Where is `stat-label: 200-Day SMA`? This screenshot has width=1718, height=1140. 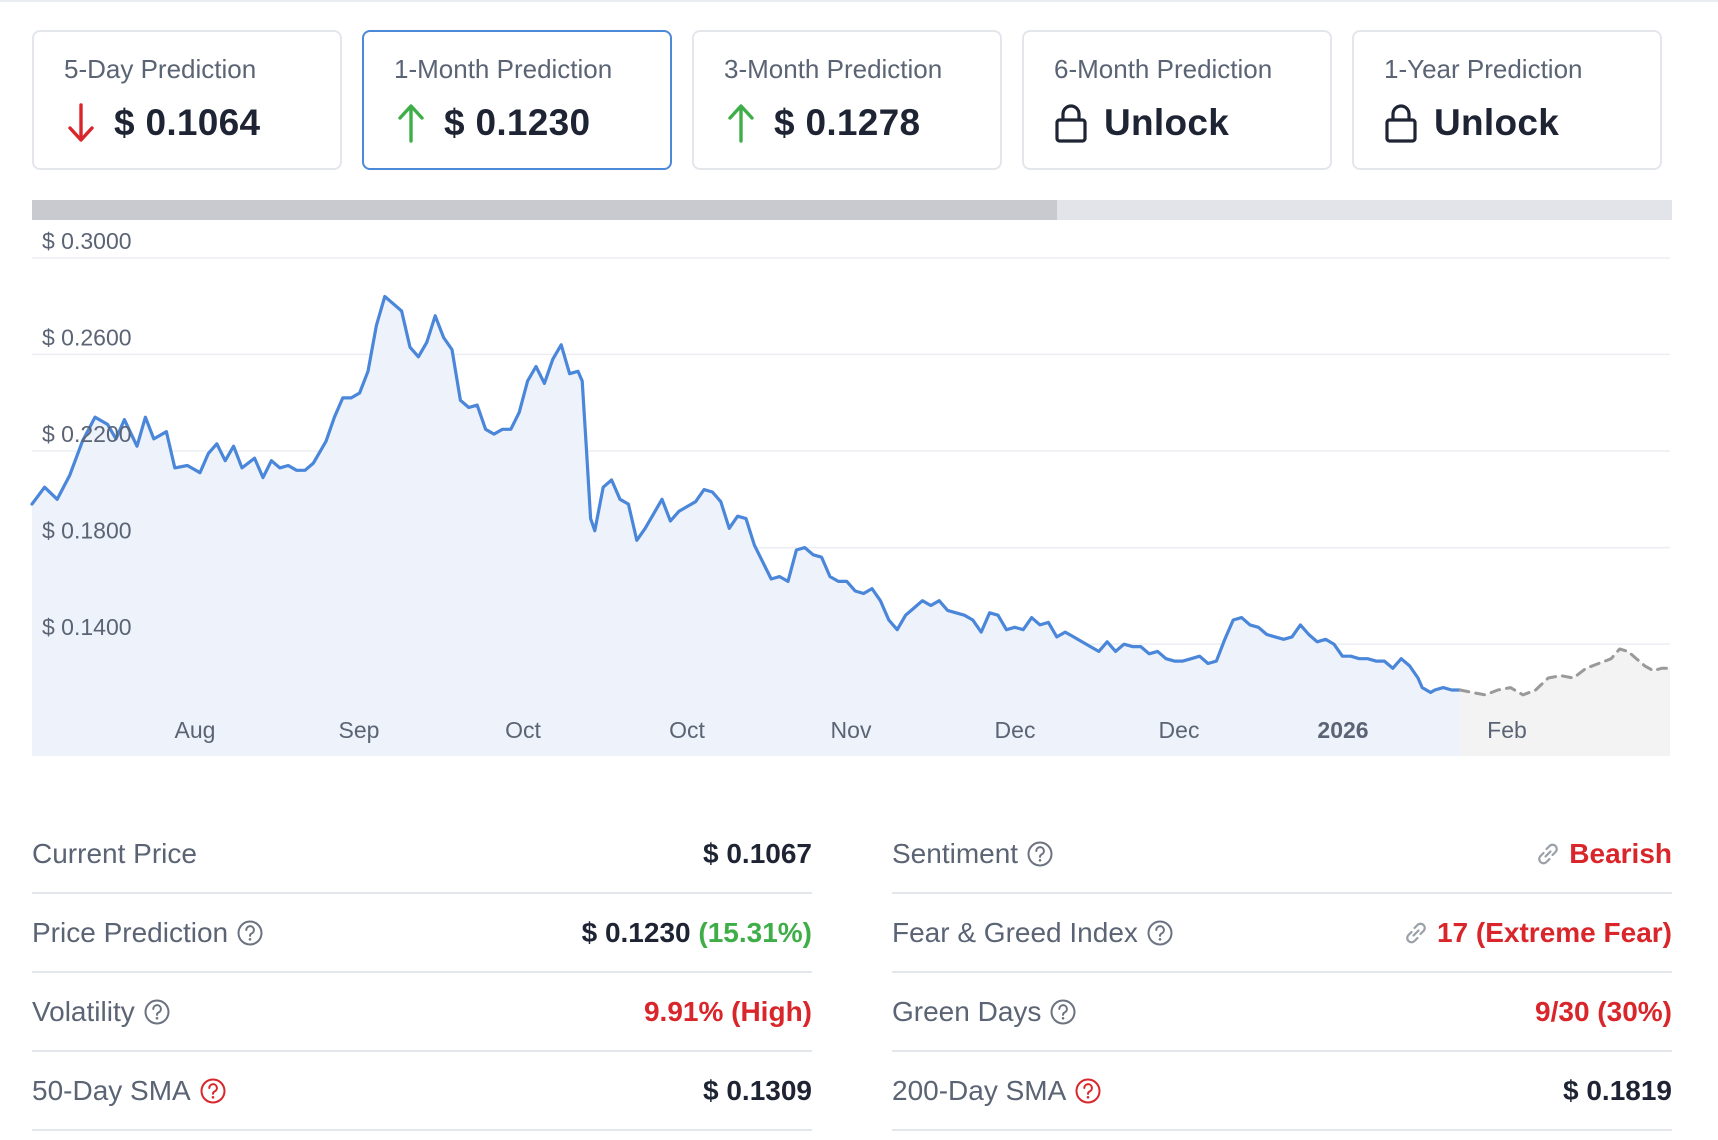 stat-label: 200-Day SMA is located at coordinates (979, 1090).